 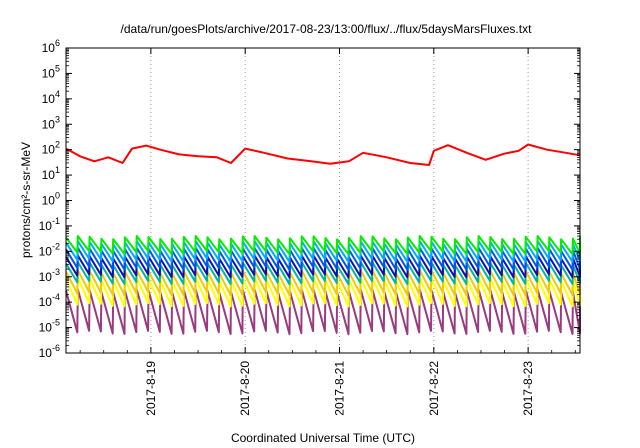 What do you see at coordinates (49, 300) in the screenshot?
I see `y-tick-label: 10⁻⁴` at bounding box center [49, 300].